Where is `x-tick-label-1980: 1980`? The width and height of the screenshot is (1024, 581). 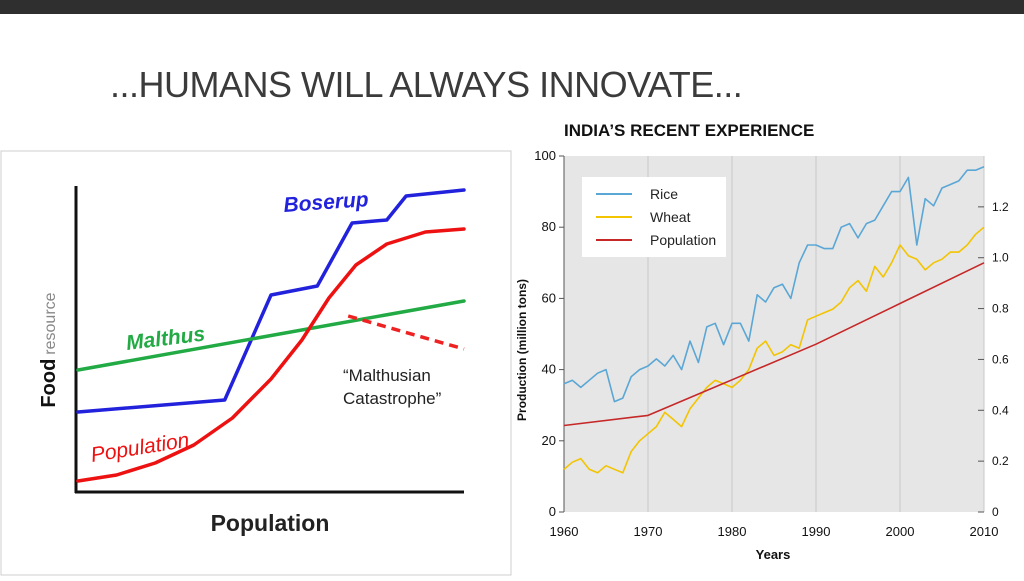 x-tick-label-1980: 1980 is located at coordinates (732, 531).